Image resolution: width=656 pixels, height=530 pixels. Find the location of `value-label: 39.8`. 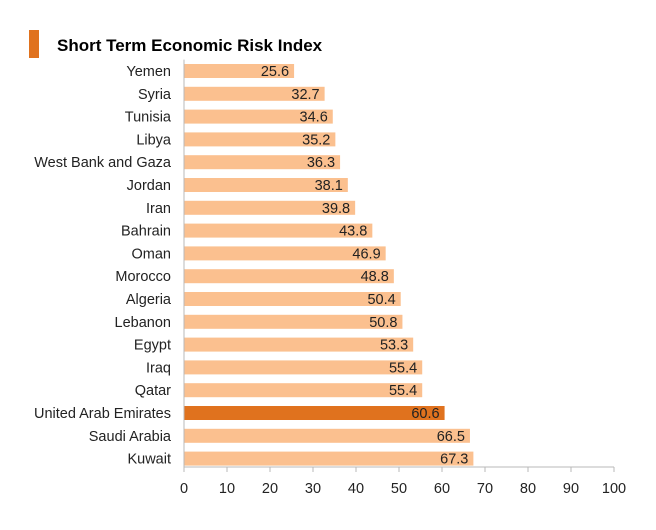

value-label: 39.8 is located at coordinates (336, 209).